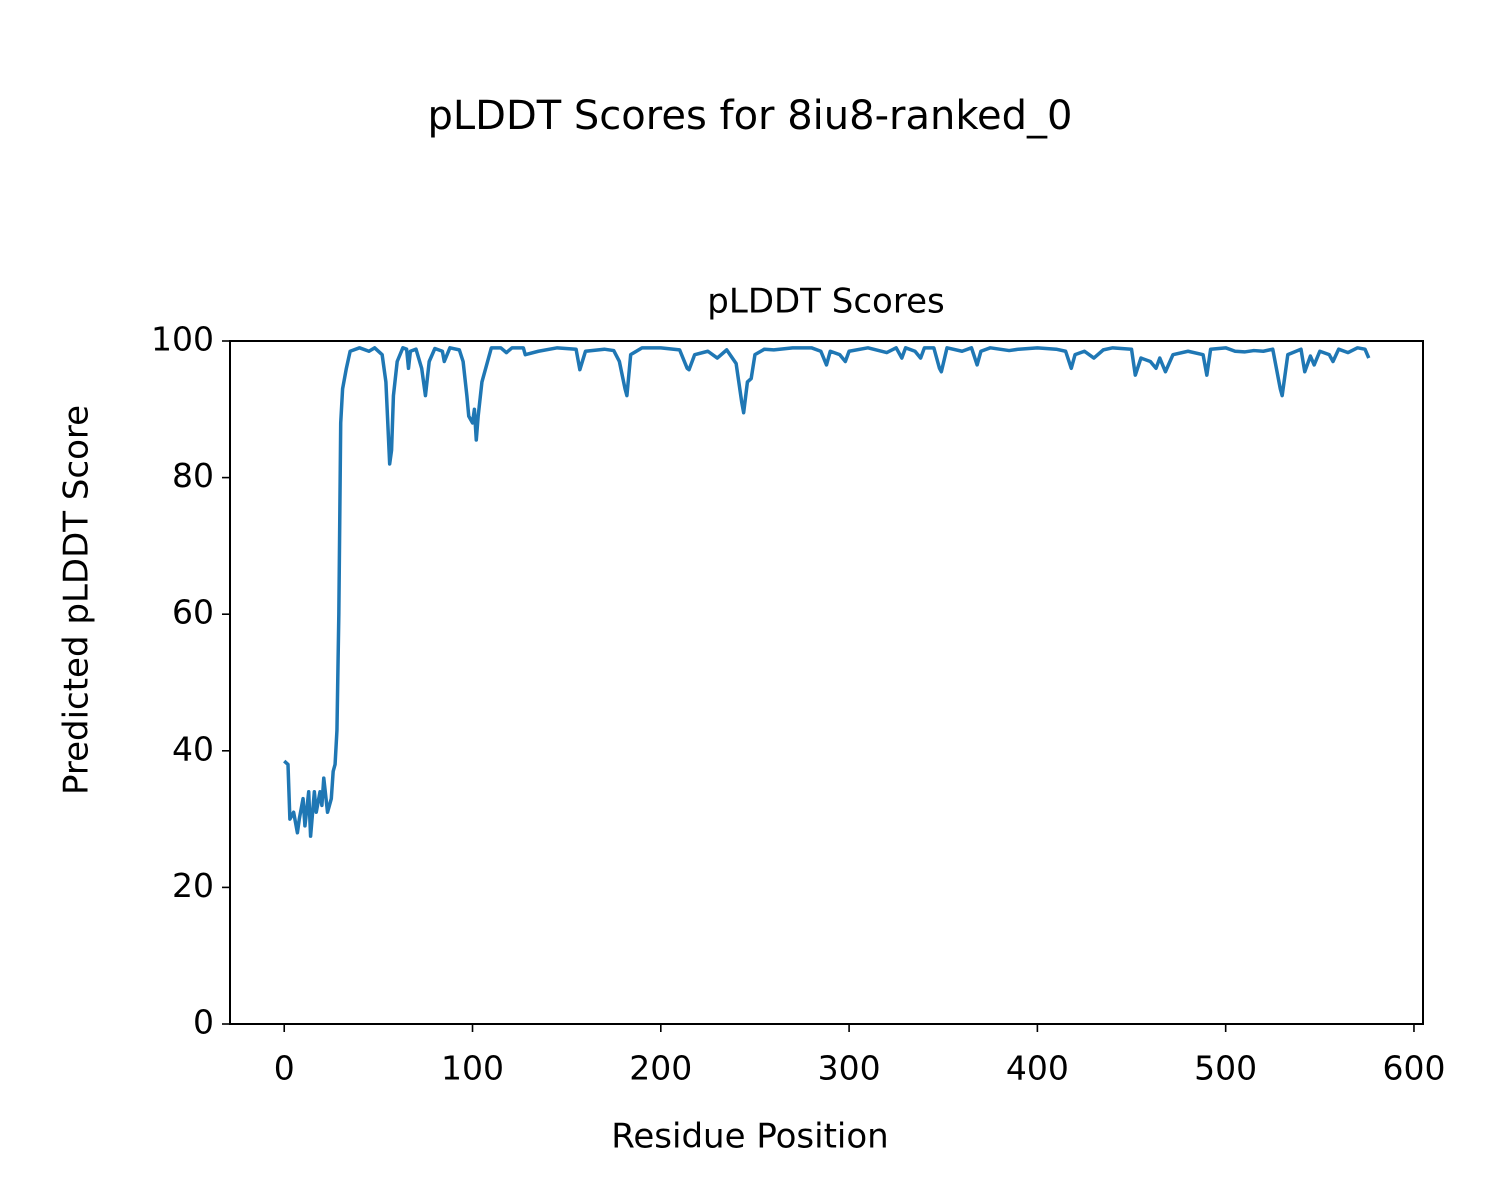 This screenshot has width=1500, height=1200. I want to click on figure-title: pLDDT Scores for 8iu8-ranked_0, so click(749, 116).